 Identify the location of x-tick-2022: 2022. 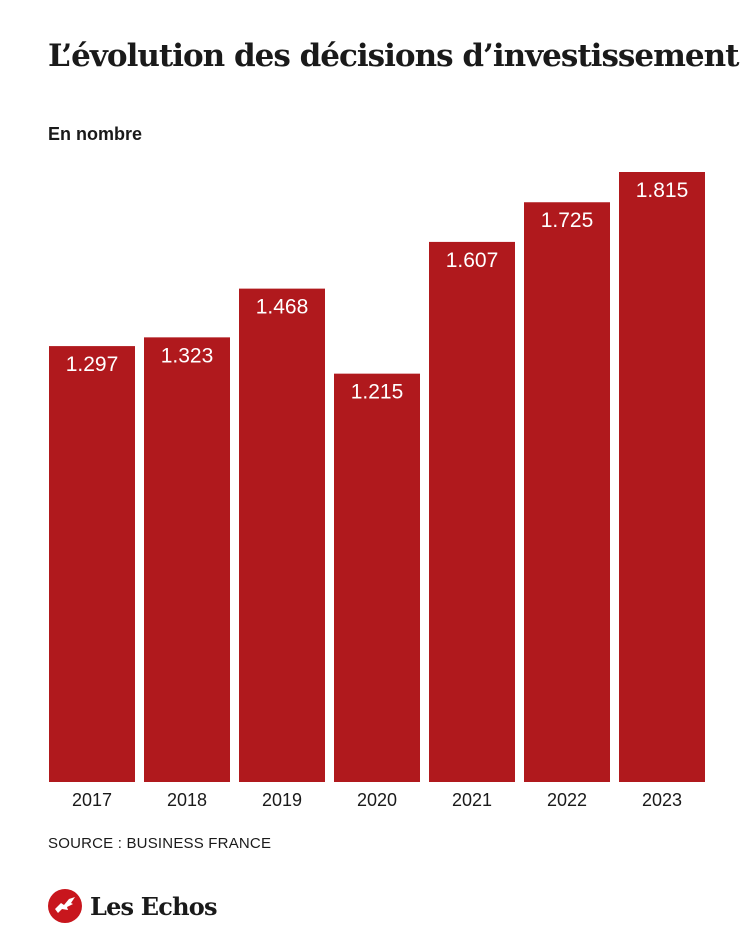
(567, 800).